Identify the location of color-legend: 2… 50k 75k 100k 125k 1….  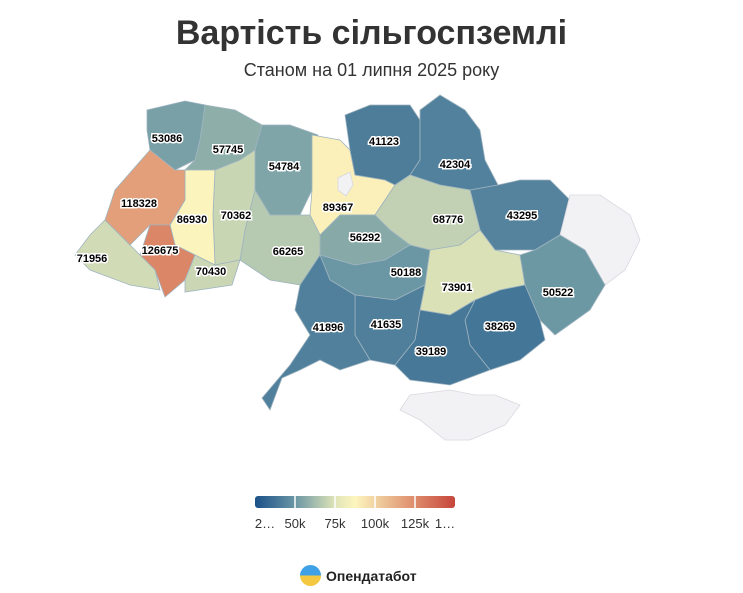
(355, 513).